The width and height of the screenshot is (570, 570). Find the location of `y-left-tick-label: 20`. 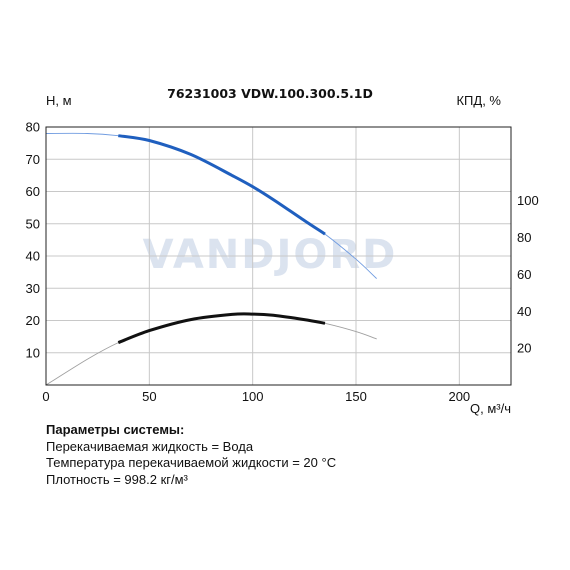

y-left-tick-label: 20 is located at coordinates (33, 320).